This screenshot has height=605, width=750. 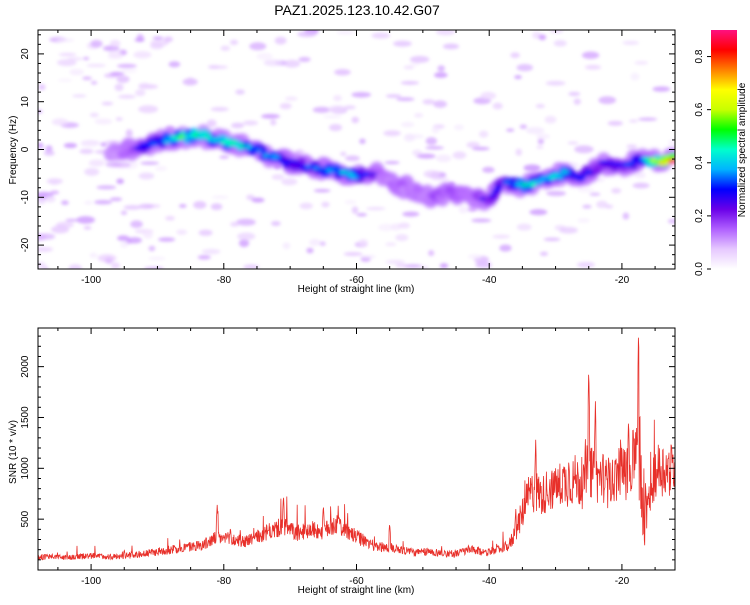 I want to click on colorbar-tick-label: 0.6, so click(x=699, y=109).